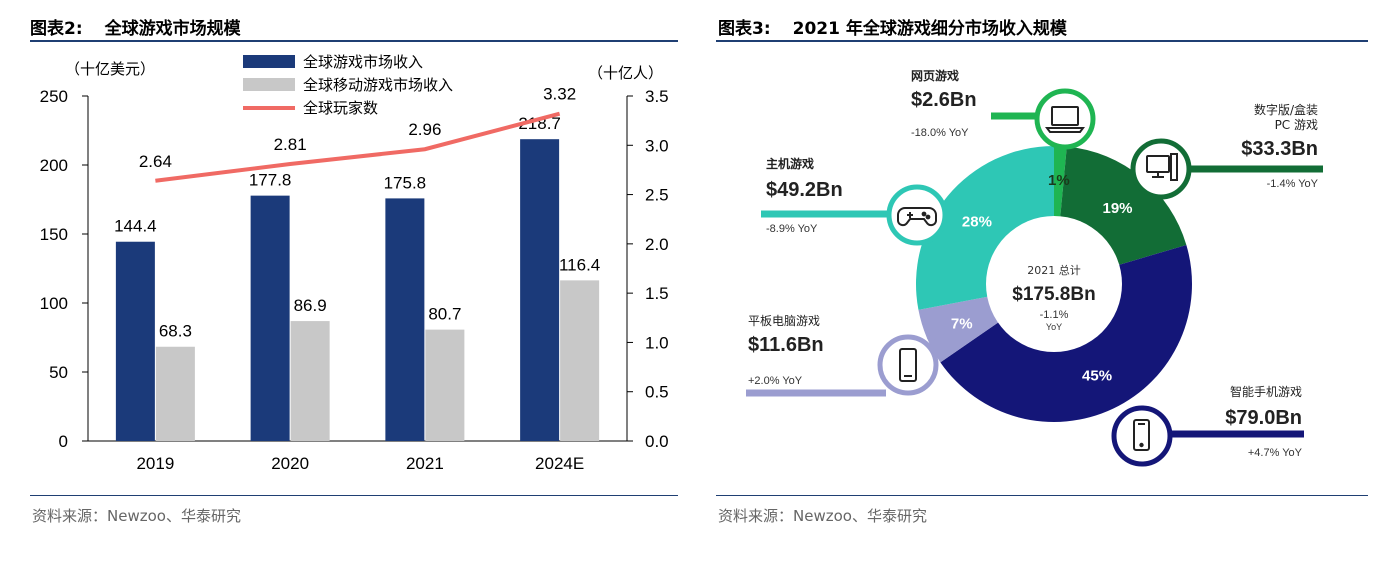 The width and height of the screenshot is (1397, 564). I want to click on tablet-icon-ring, so click(908, 365).